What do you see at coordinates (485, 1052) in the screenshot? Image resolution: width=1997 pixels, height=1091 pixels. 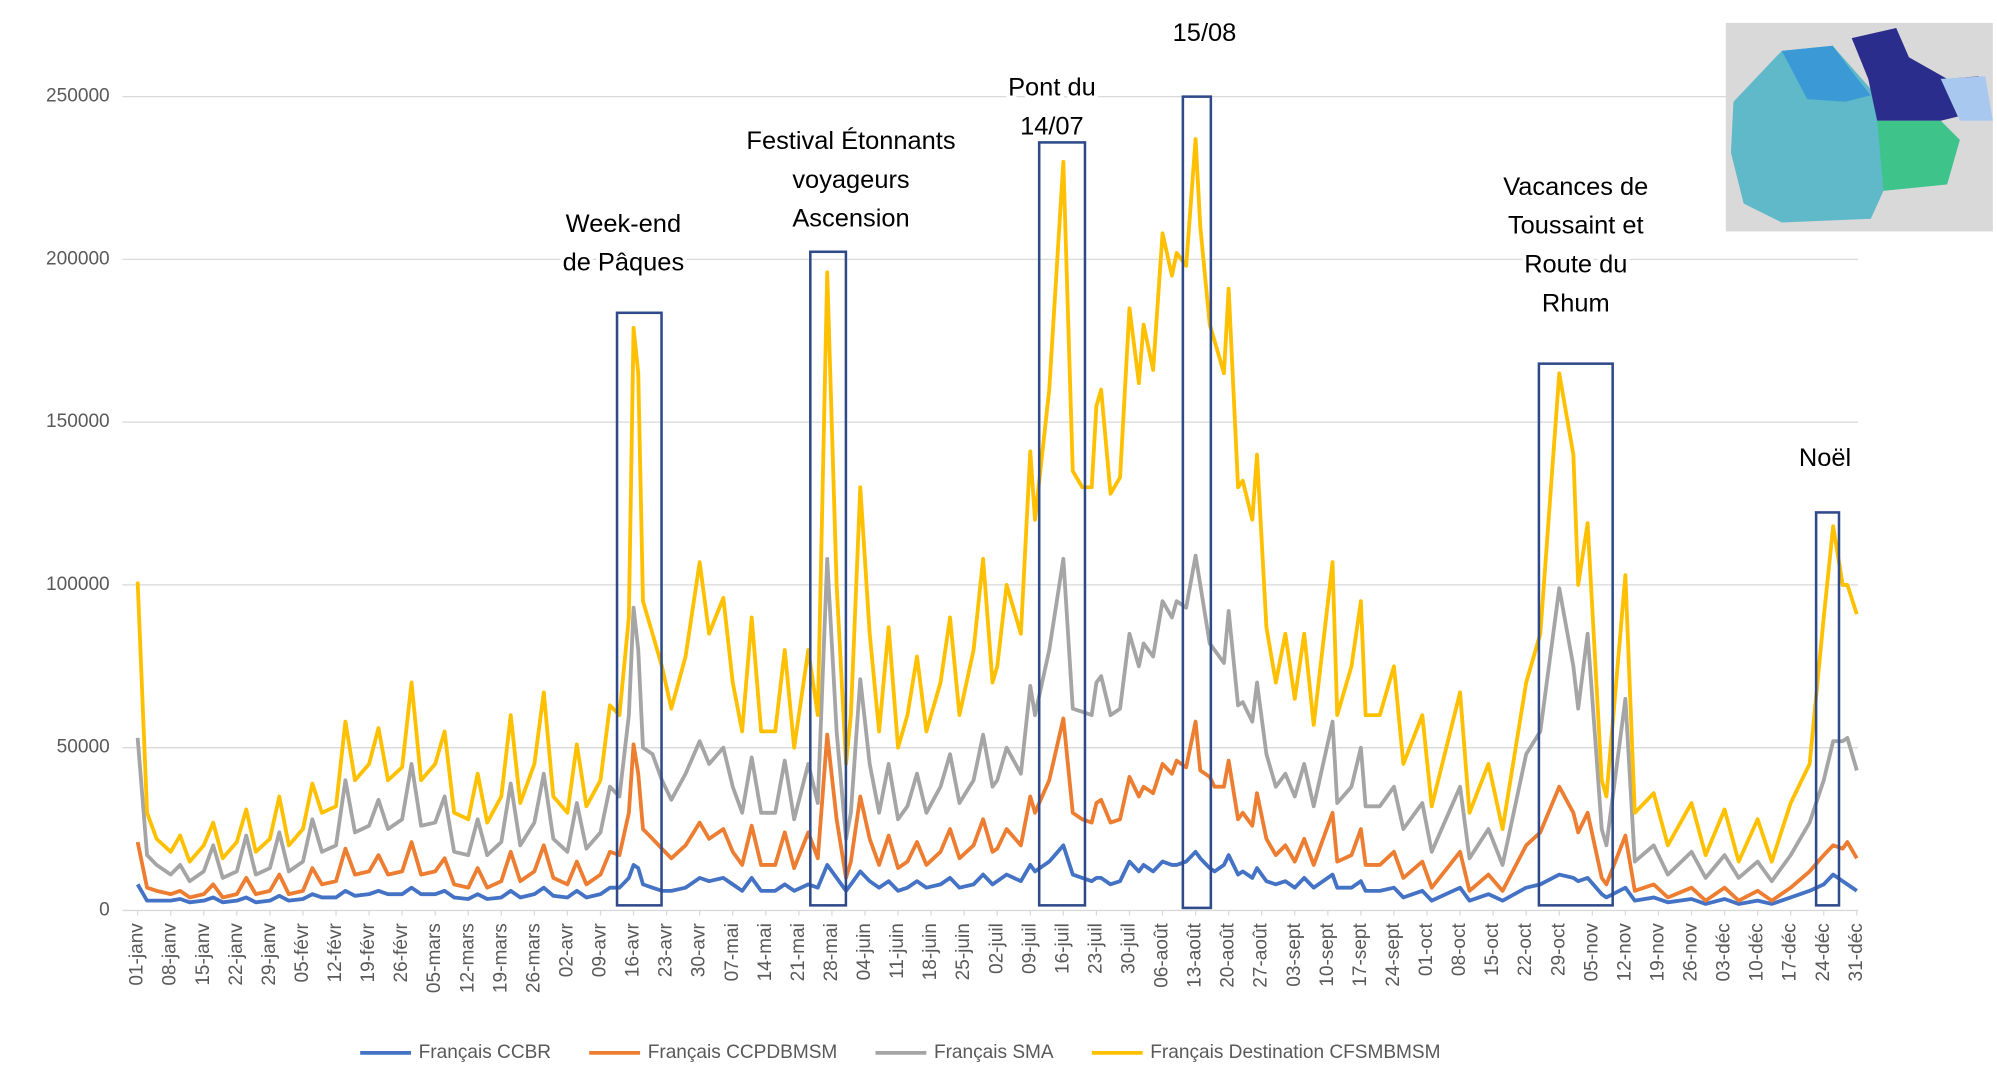 I see `legend-label: Français CCBR` at bounding box center [485, 1052].